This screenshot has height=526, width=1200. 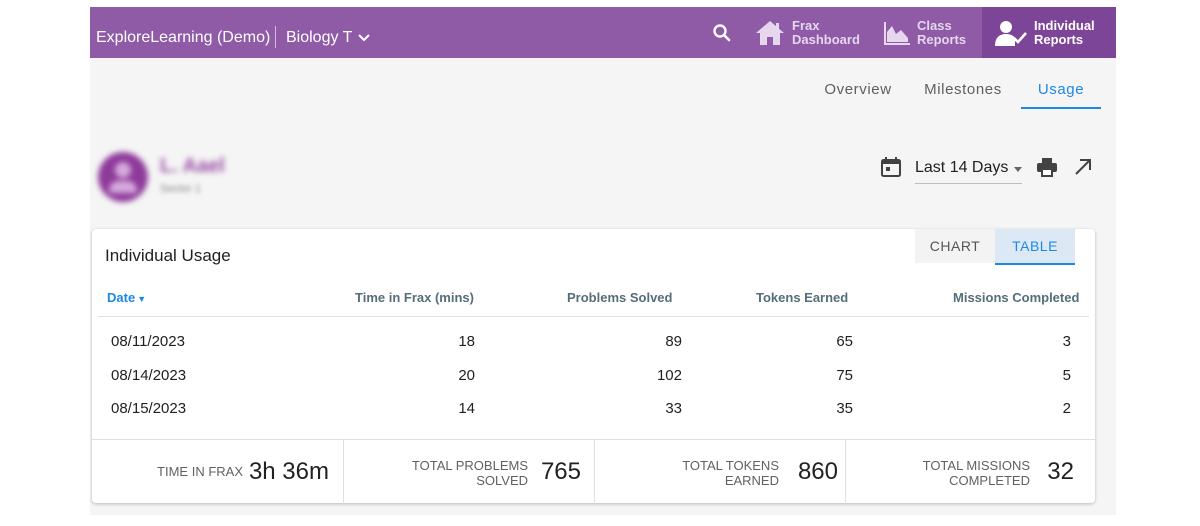 What do you see at coordinates (593, 316) in the screenshot?
I see `header-divider` at bounding box center [593, 316].